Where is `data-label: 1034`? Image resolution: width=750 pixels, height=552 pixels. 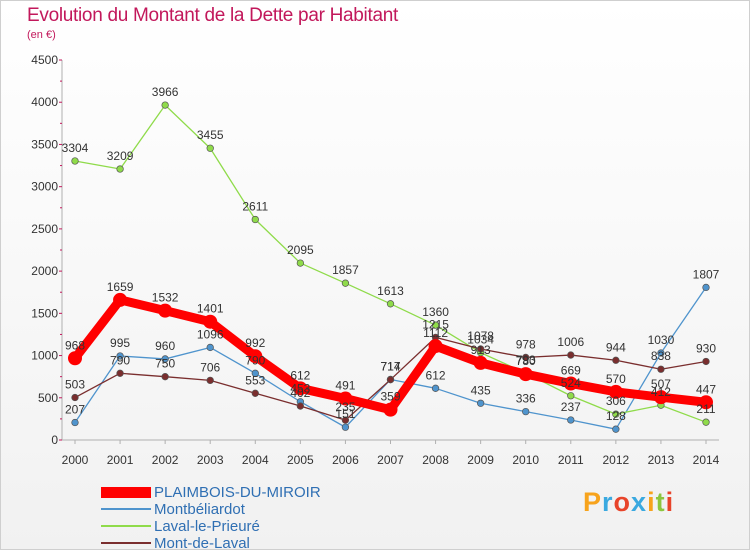
data-label: 1034 is located at coordinates (480, 340).